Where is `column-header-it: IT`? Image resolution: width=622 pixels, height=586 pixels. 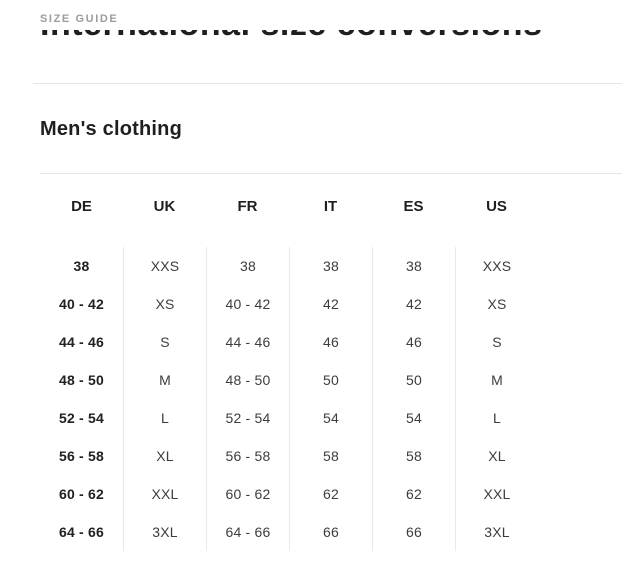
column-header-it: IT is located at coordinates (330, 206).